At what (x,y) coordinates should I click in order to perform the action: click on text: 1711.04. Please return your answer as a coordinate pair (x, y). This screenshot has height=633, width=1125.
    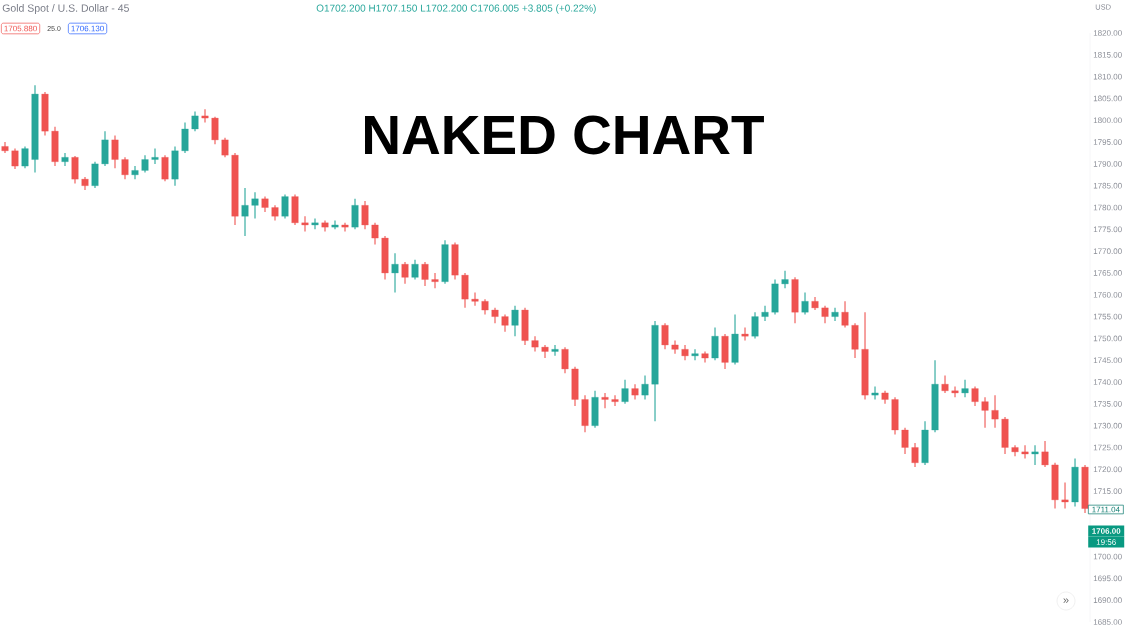
    Looking at the image, I should click on (1106, 509).